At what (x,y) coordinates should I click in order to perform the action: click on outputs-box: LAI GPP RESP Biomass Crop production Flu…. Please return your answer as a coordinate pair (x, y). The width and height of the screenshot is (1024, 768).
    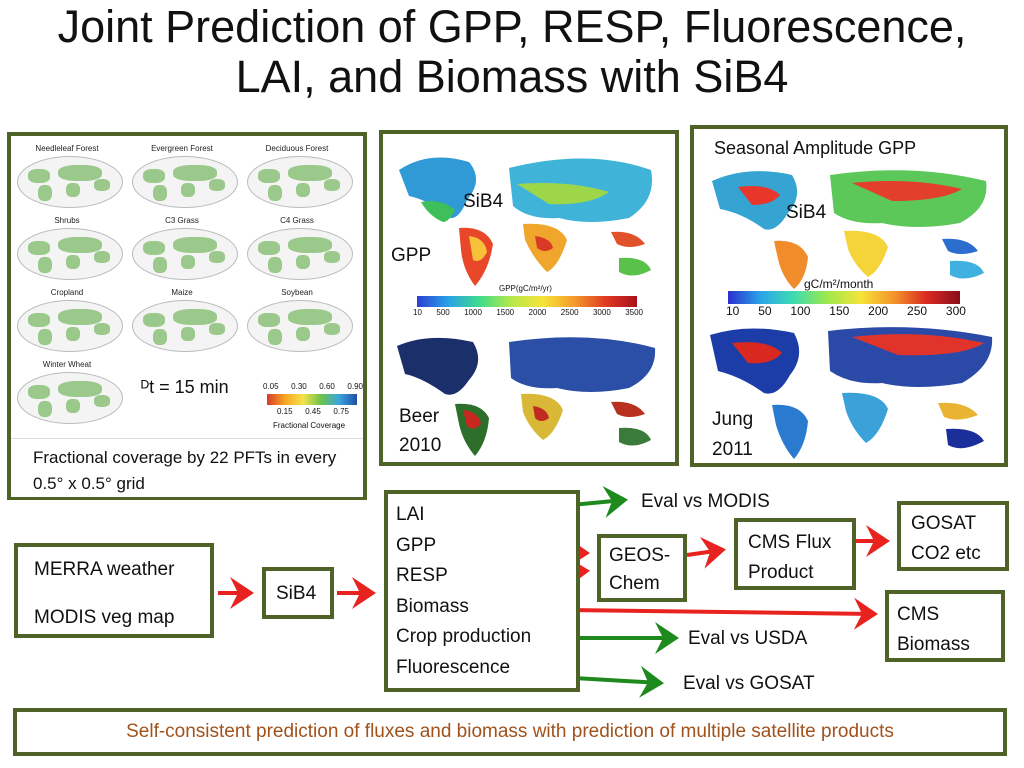
    Looking at the image, I should click on (482, 591).